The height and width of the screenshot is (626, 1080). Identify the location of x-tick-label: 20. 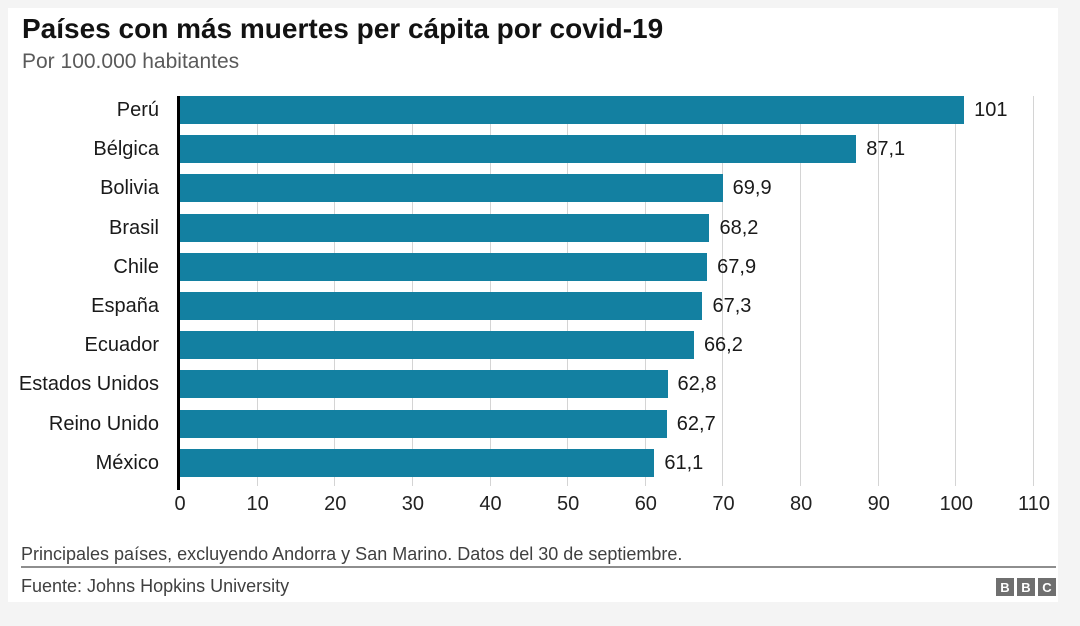
(335, 504).